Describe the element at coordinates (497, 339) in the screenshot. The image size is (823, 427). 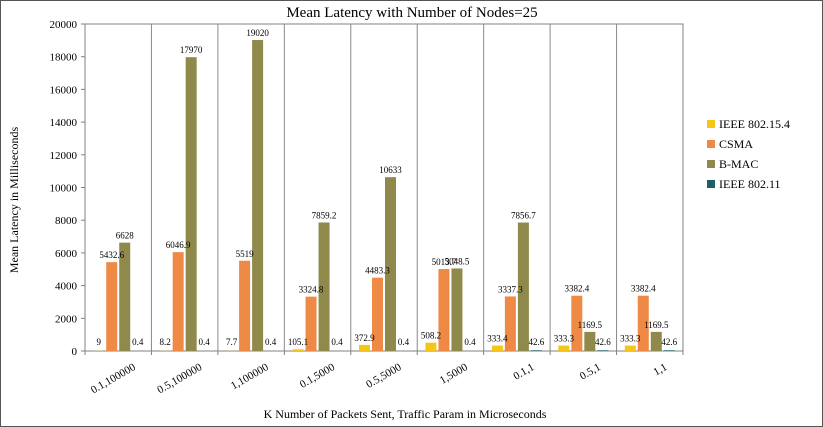
I see `data-label: 333.4` at that location.